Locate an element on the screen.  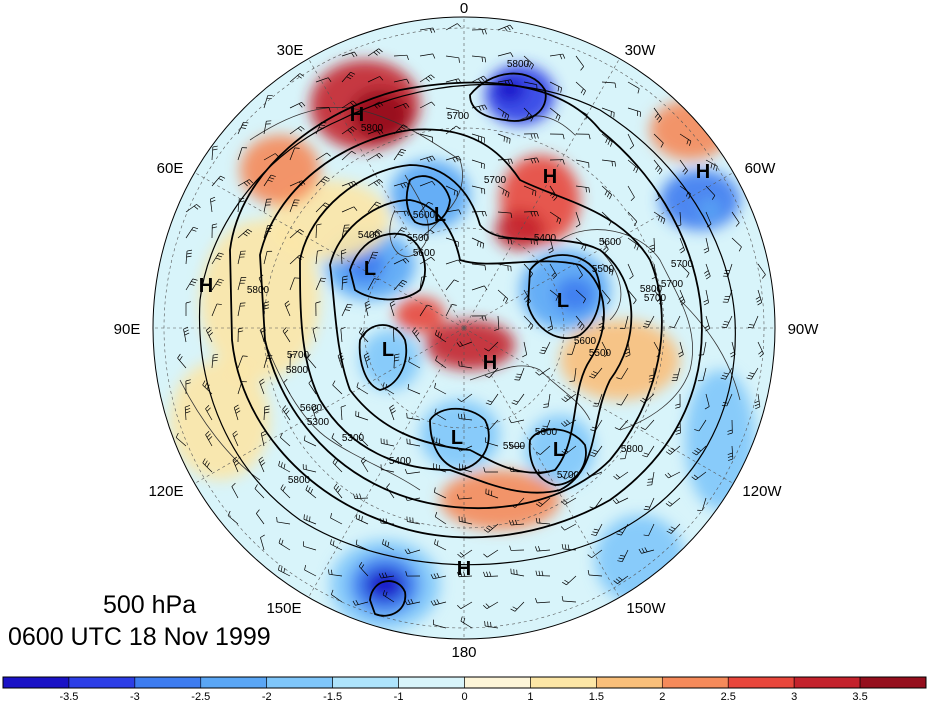
height-contour is located at coordinates (383, 357).